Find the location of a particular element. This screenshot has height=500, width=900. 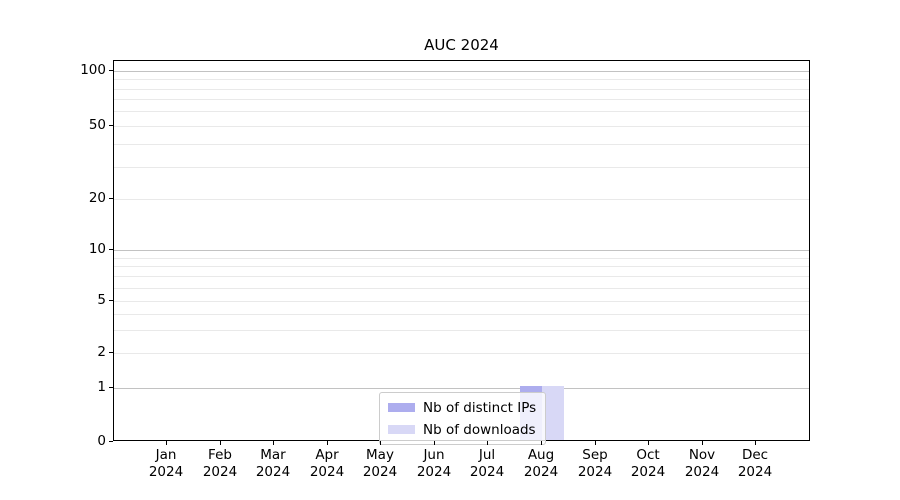

legend-label: Nb of downloads is located at coordinates (479, 429).